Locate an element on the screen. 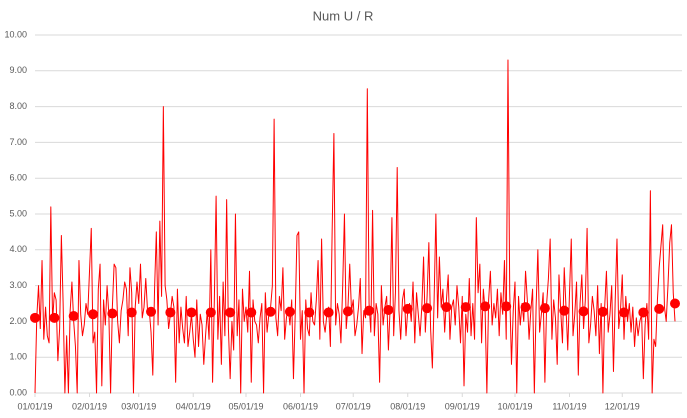 Image resolution: width=687 pixels, height=418 pixels. y-tick-label: 2.00 is located at coordinates (18, 321).